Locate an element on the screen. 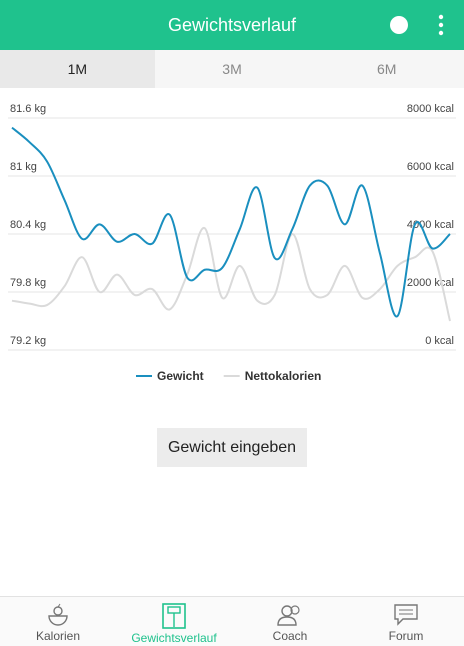 The width and height of the screenshot is (464, 646). header: Gewichtsverlauf is located at coordinates (232, 25).